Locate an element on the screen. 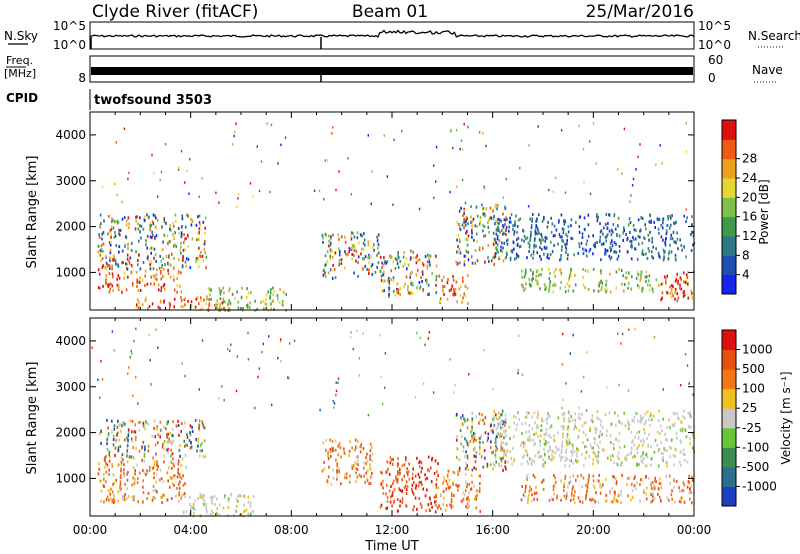  nsky-series-line is located at coordinates (392, 33).